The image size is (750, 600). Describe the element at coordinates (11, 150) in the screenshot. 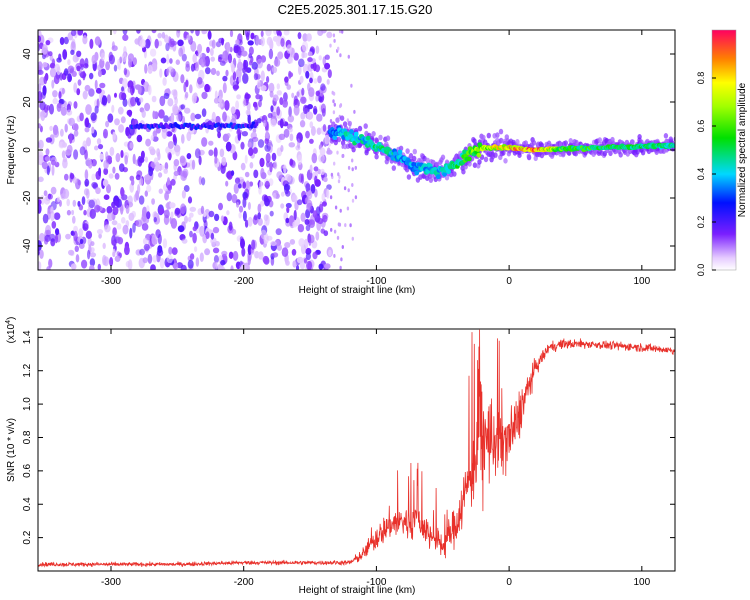

I see `spectrogram-y-label: Frequency (Hz)` at that location.